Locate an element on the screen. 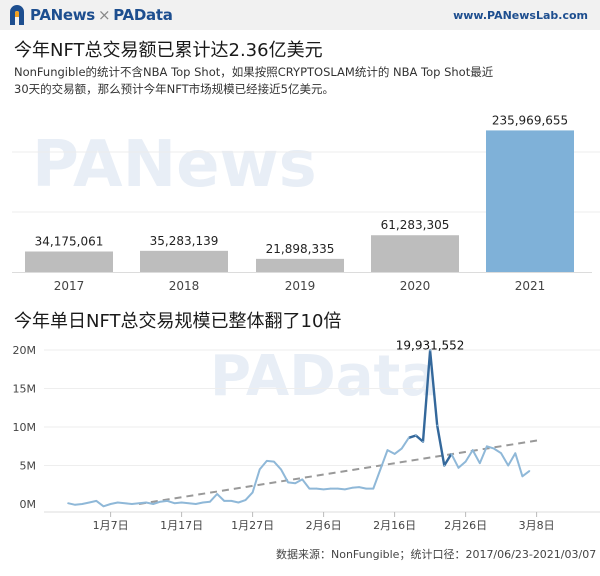  panews-logo-icon is located at coordinates (17, 15).